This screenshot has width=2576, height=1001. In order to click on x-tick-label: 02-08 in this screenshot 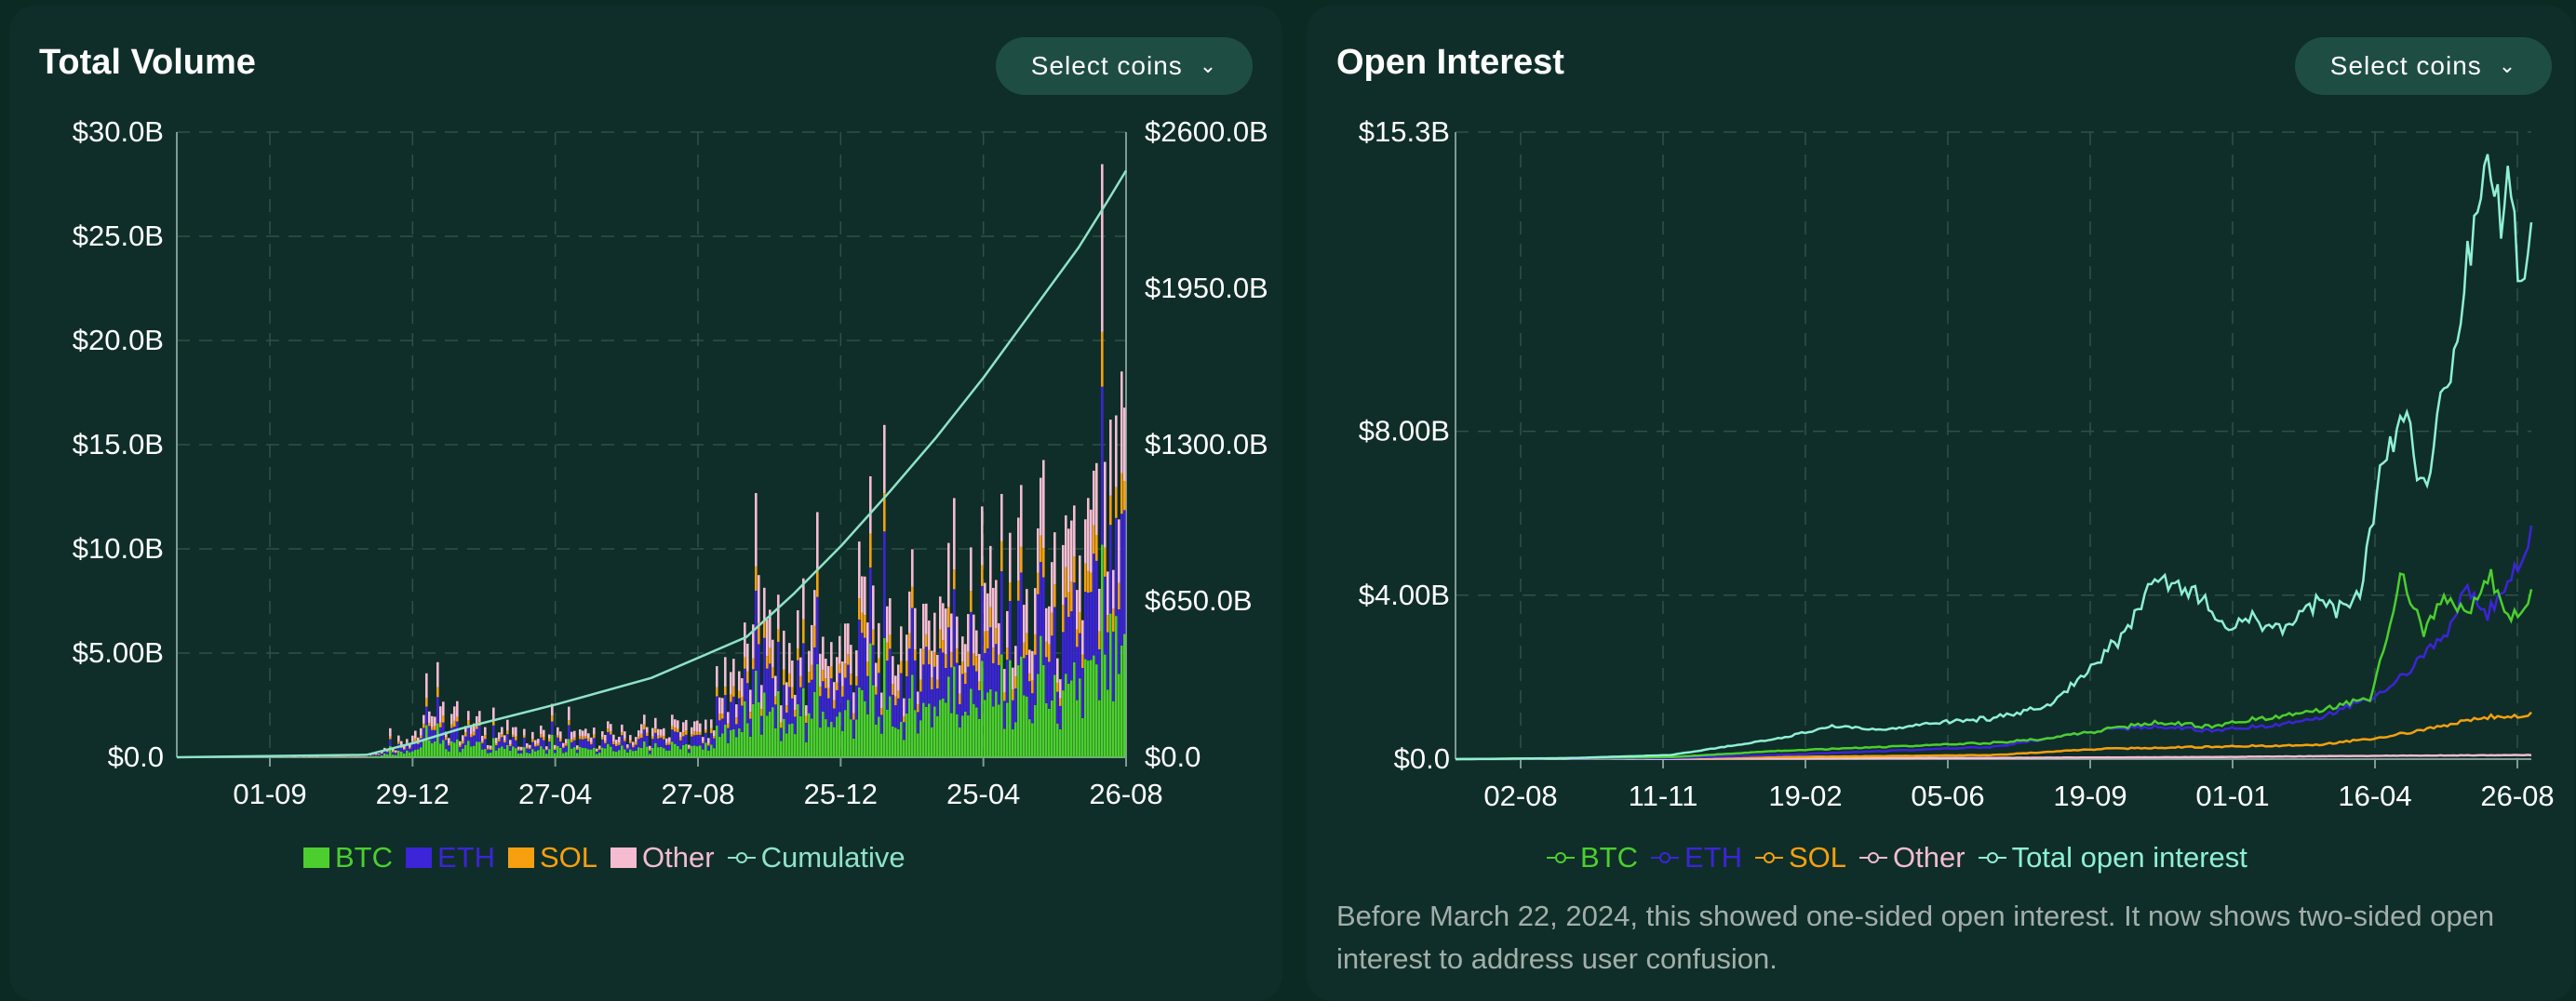, I will do `click(1520, 796)`.